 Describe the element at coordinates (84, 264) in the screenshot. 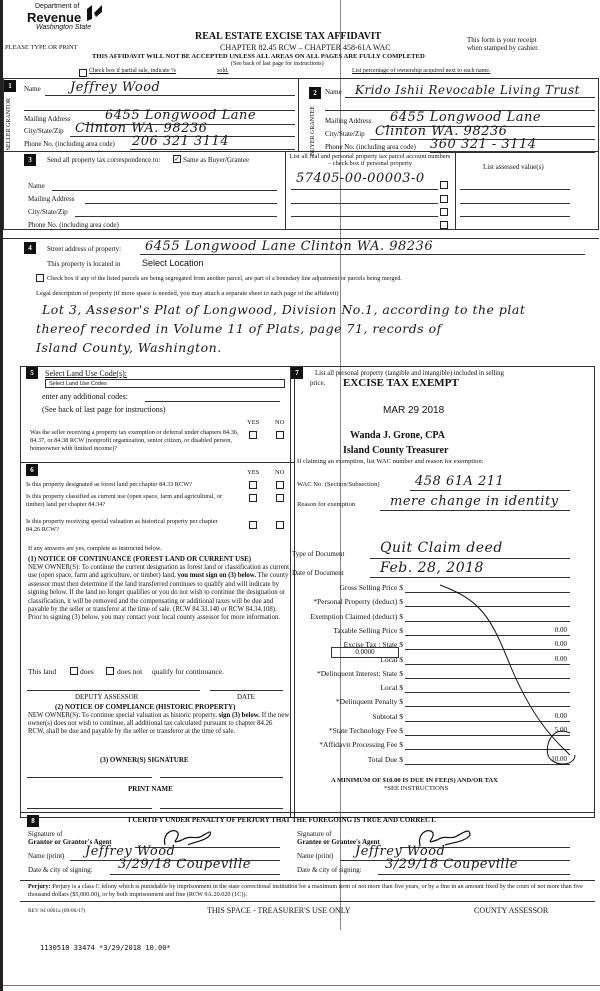

I see `located-label: This property is located in` at that location.